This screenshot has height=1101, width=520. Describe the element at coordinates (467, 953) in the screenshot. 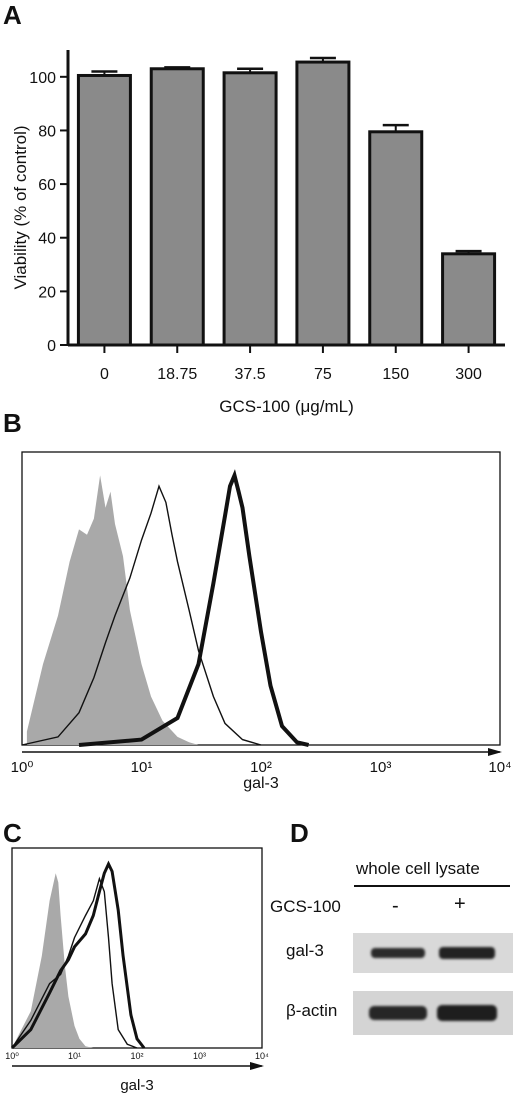

I see `band-gal3-plus` at that location.